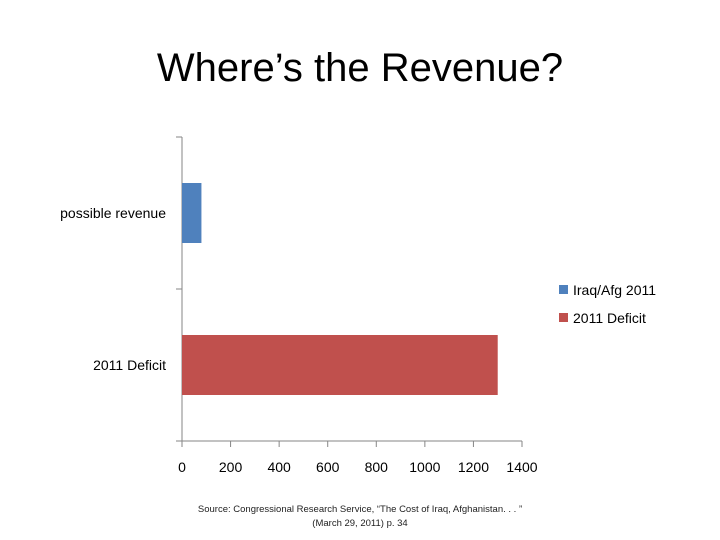 This screenshot has height=540, width=720. I want to click on x-tick-label: 1000, so click(424, 467).